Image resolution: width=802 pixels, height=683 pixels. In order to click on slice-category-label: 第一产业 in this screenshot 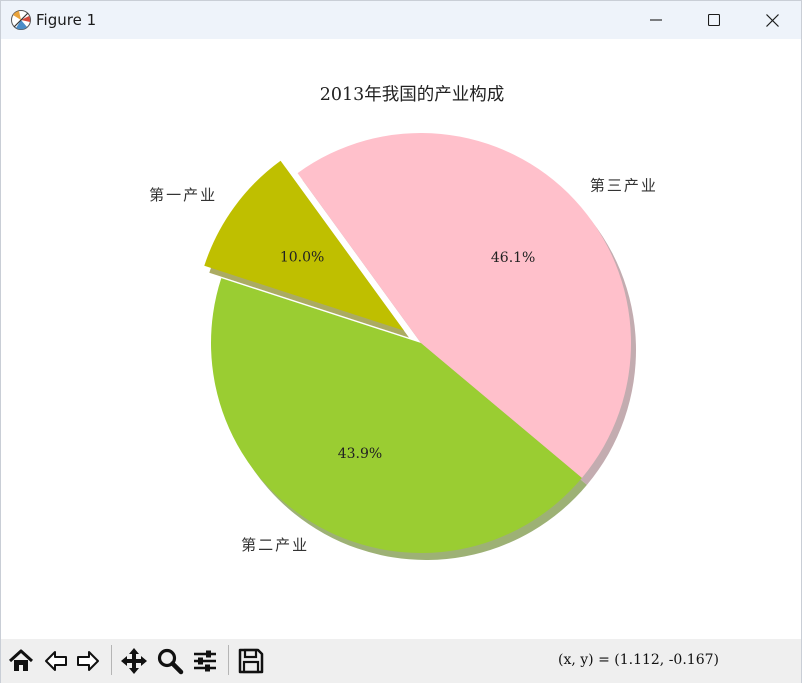, I will do `click(183, 195)`.